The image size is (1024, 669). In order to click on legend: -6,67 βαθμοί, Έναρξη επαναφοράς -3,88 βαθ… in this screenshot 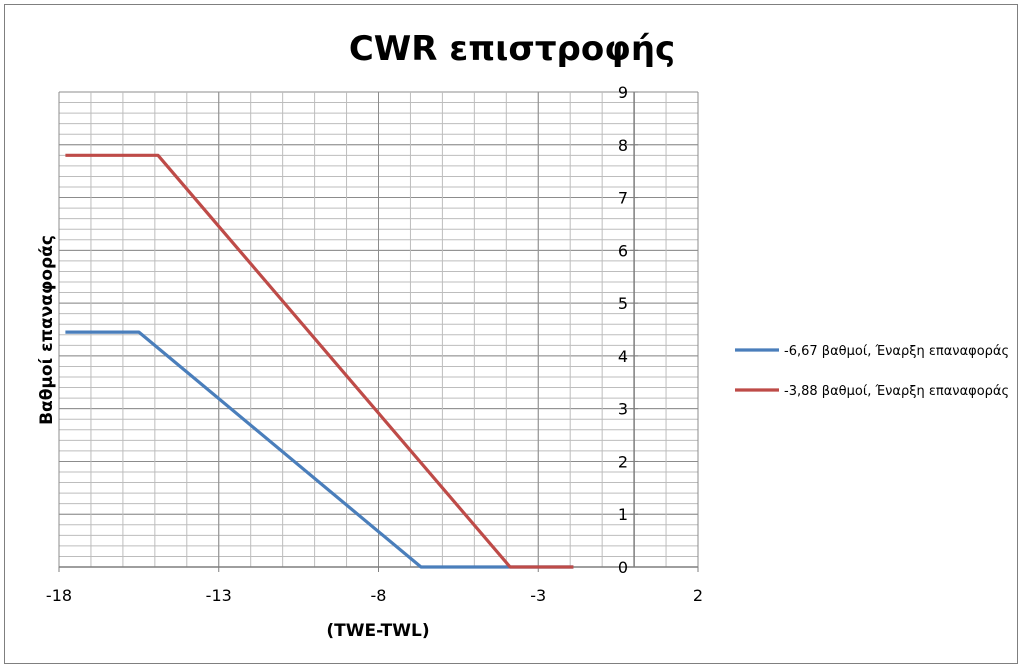, I will do `click(872, 371)`.